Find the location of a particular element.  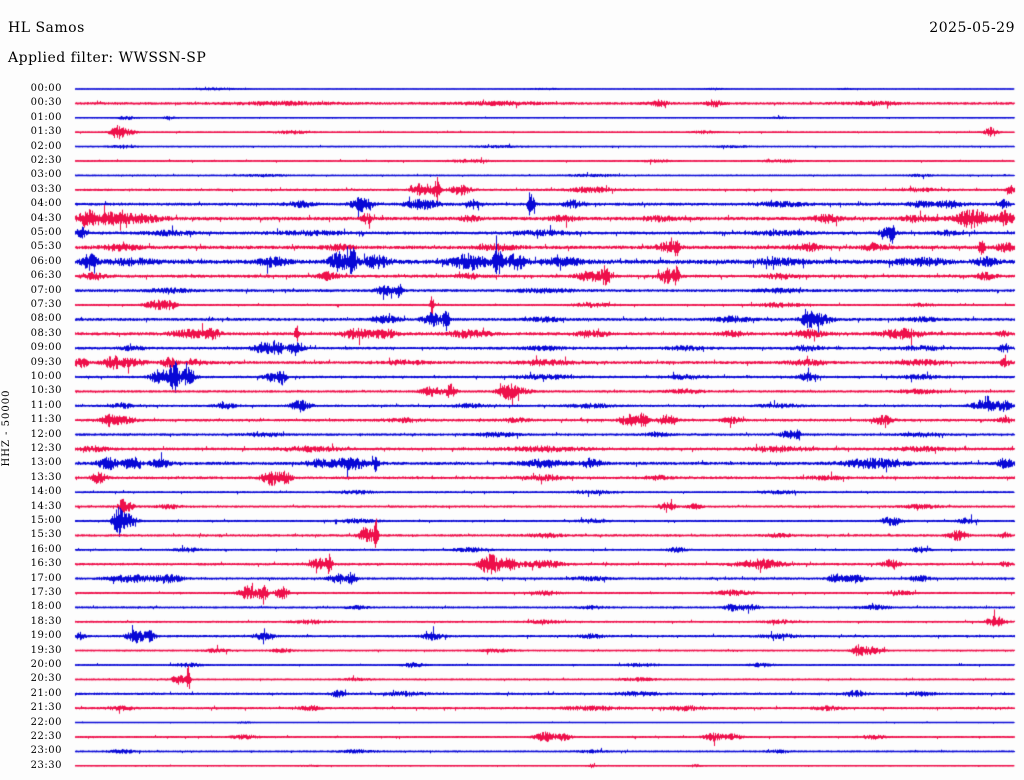

time-label: 20:30 is located at coordinates (46, 679).